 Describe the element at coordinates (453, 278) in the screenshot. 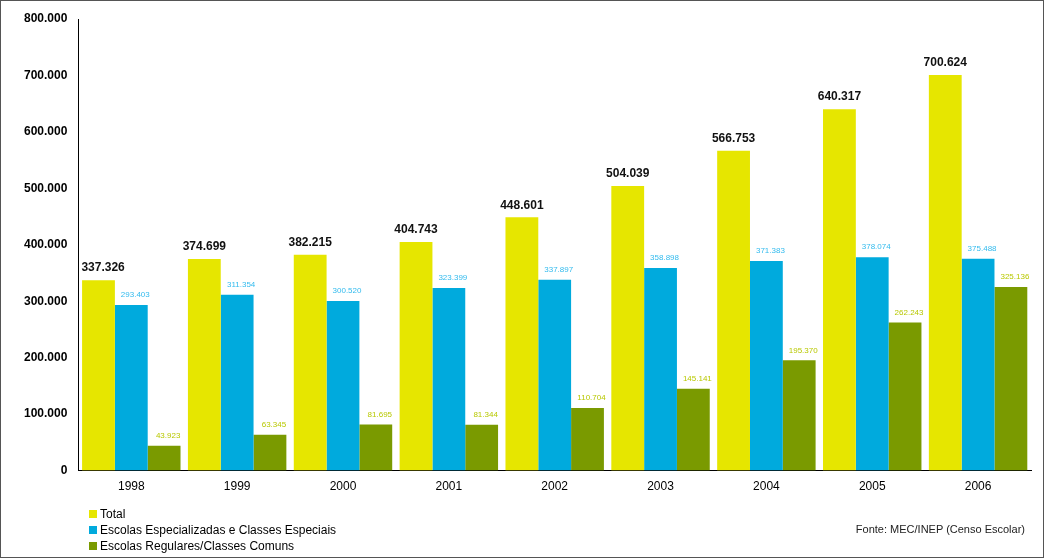

I see `data-label: 323.399` at that location.